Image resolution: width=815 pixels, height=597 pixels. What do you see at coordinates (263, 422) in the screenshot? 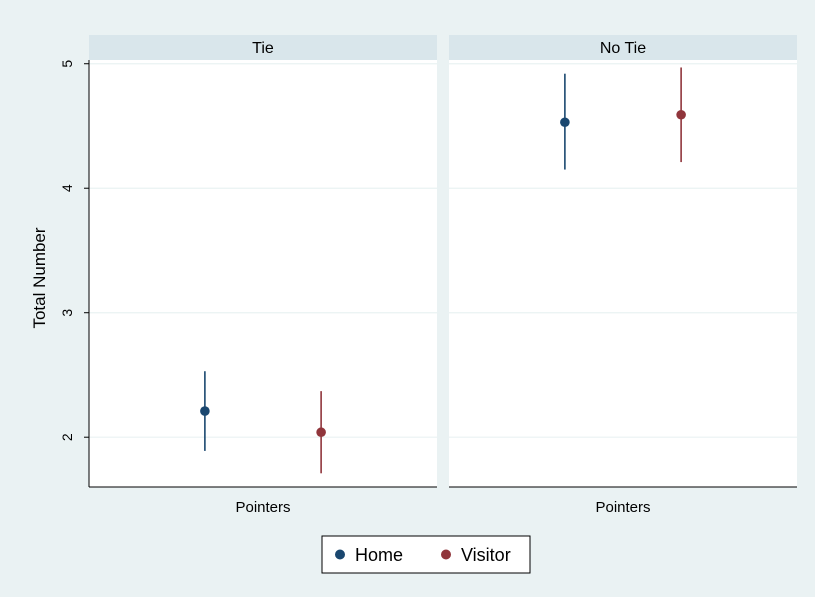
I see `panel-tie-marks` at bounding box center [263, 422].